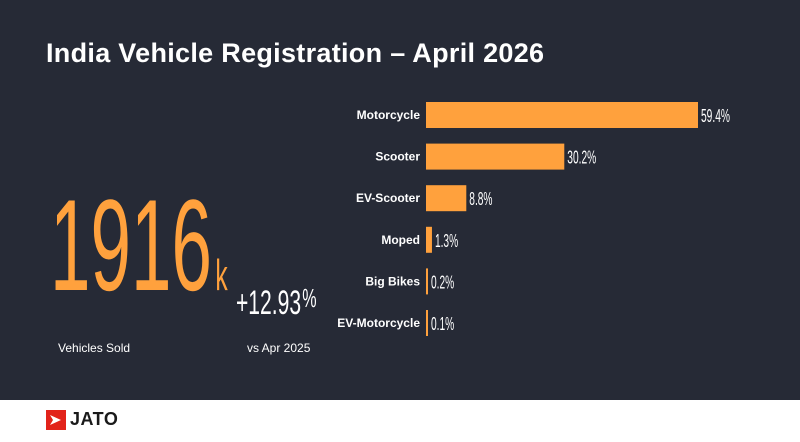 The width and height of the screenshot is (800, 442). I want to click on category-label: EV-Motorcycle, so click(378, 323).